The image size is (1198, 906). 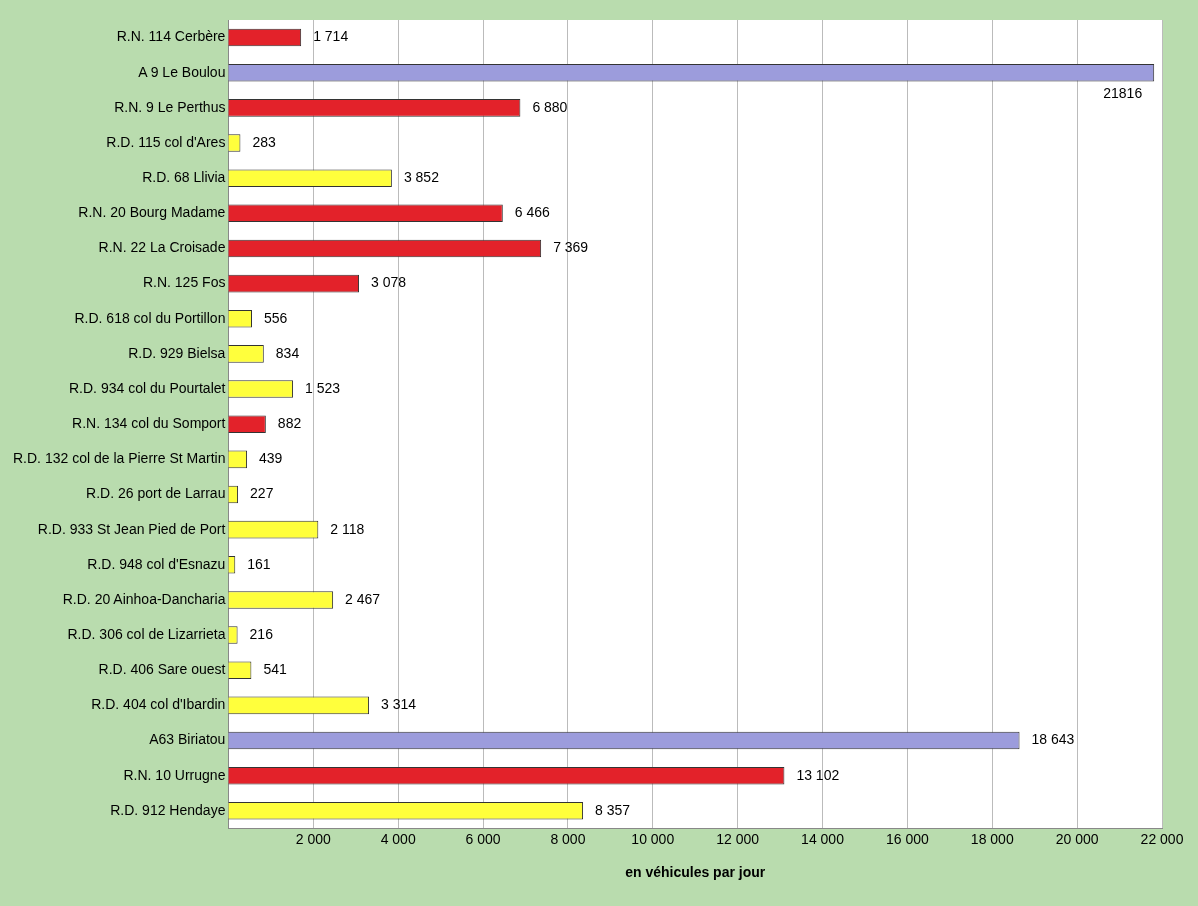 I want to click on data-label: 439, so click(x=271, y=458).